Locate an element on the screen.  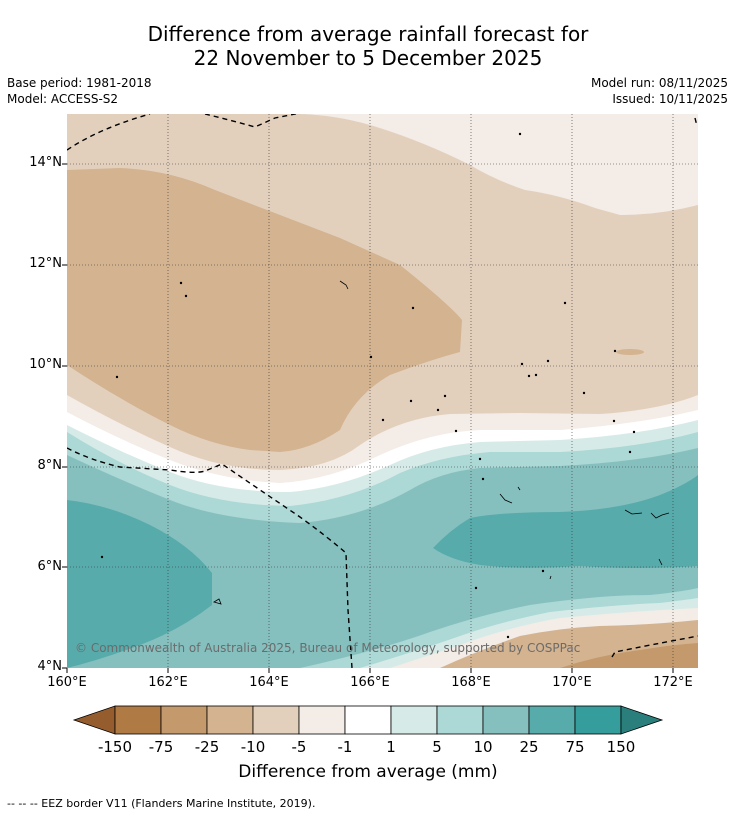
lat-label-4: 4°N is located at coordinates (50, 666).